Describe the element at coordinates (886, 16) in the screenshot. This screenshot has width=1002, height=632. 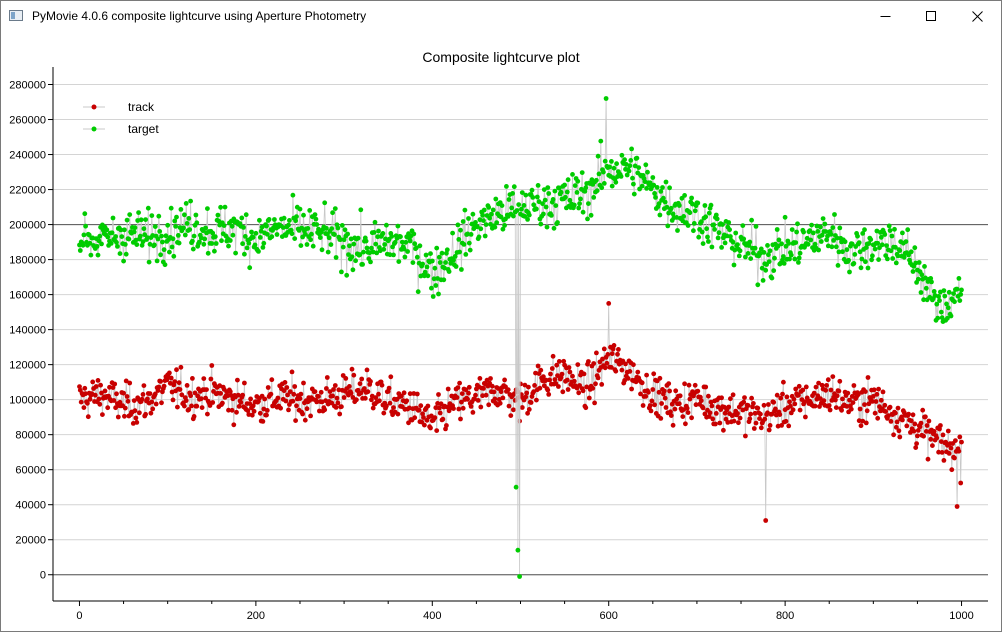
I see `minimize-button` at that location.